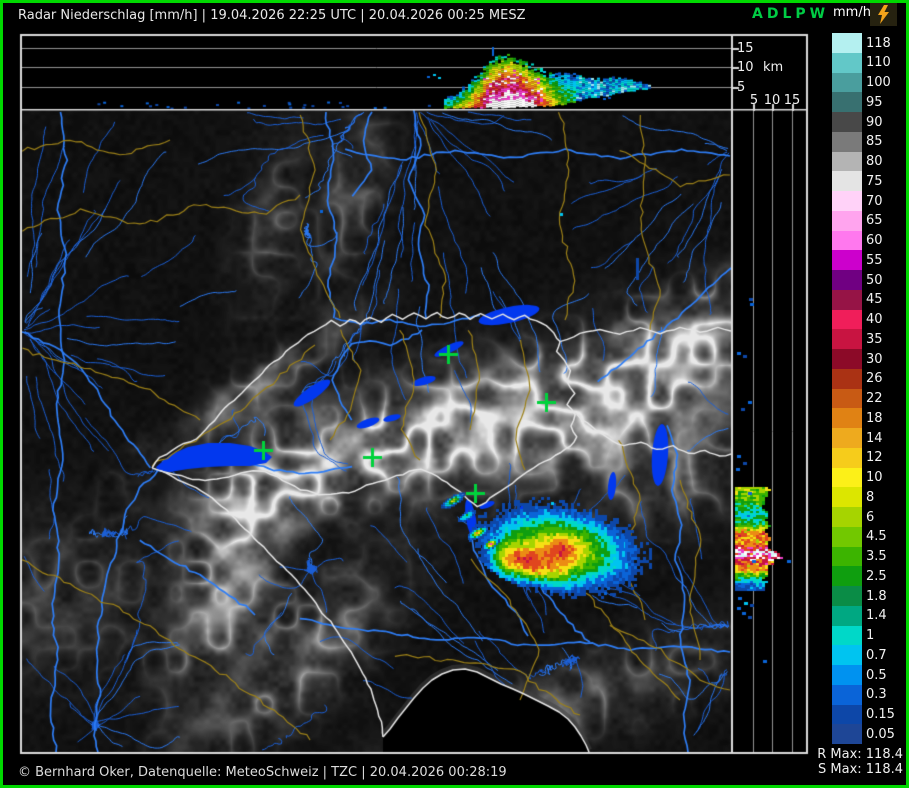  I want to click on legend-value: 0.7, so click(876, 655).